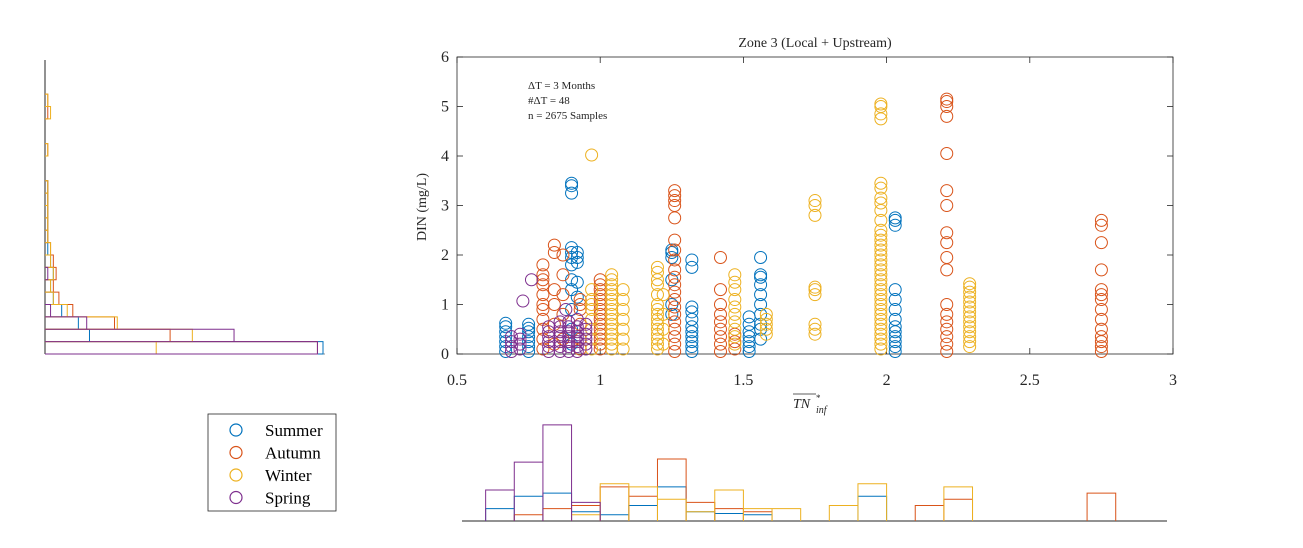 The height and width of the screenshot is (548, 1303). I want to click on y-tick-label: 2, so click(445, 255).